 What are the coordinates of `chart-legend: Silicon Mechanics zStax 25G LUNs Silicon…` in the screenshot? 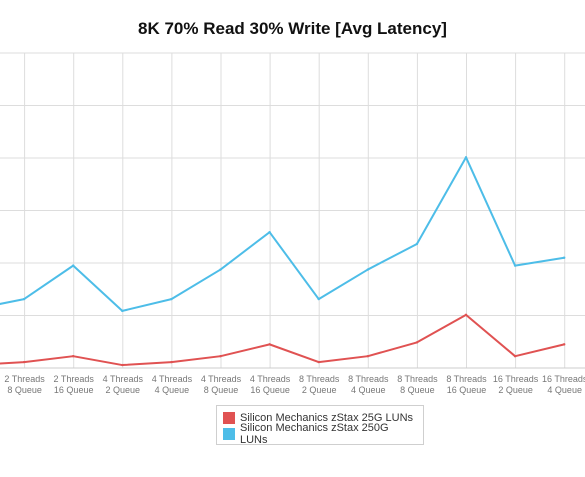 It's located at (320, 425).